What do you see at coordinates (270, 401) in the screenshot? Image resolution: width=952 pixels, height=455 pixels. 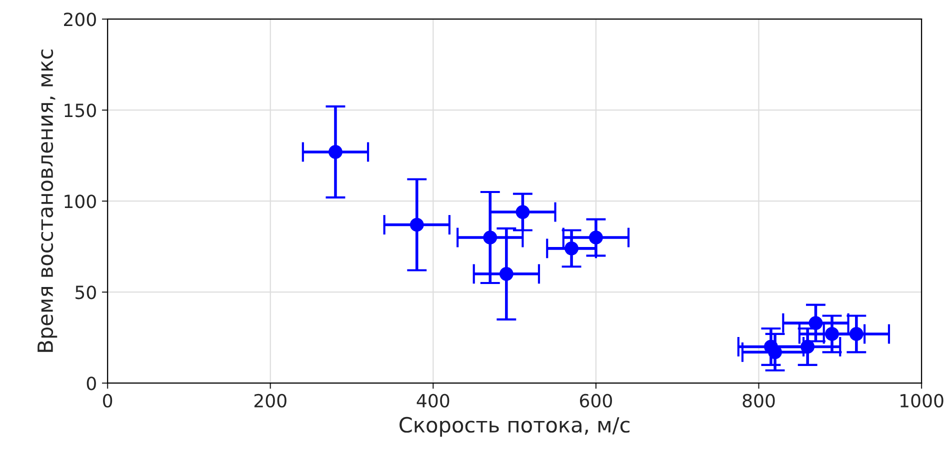 I see `x-tick-label: 200` at bounding box center [270, 401].